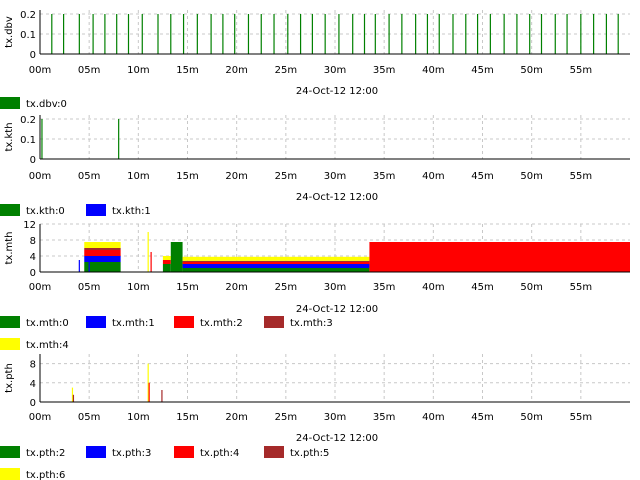  Describe the element at coordinates (47, 323) in the screenshot. I see `legend-label: tx.mth:0` at that location.